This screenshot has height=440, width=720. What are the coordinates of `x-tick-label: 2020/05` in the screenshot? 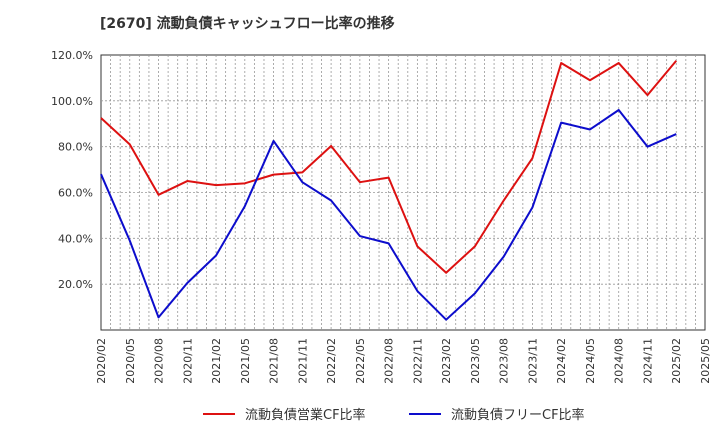 It's located at (130, 361).